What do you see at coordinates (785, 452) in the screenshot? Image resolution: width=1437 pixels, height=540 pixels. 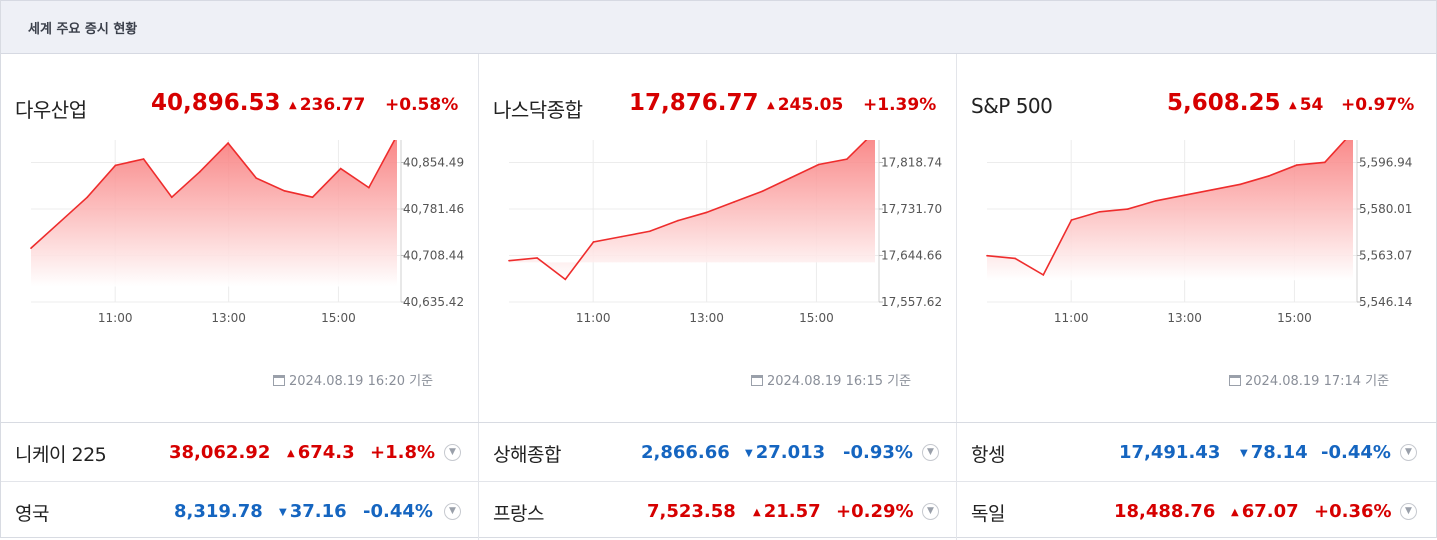 I see `index-change: ▼ 27.013` at bounding box center [785, 452].